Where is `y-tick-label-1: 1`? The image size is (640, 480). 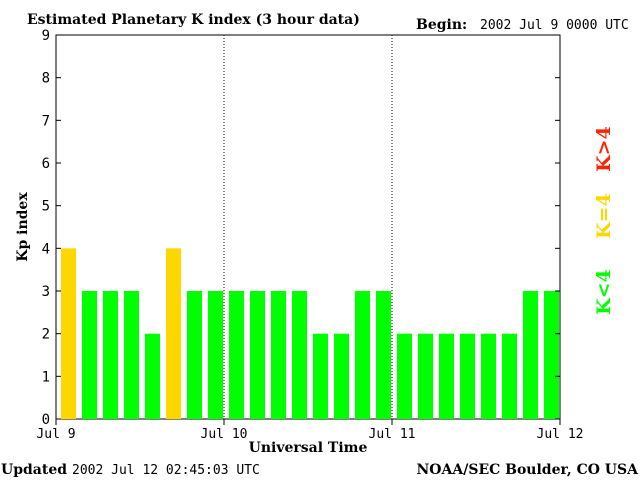 y-tick-label-1: 1 is located at coordinates (46, 377).